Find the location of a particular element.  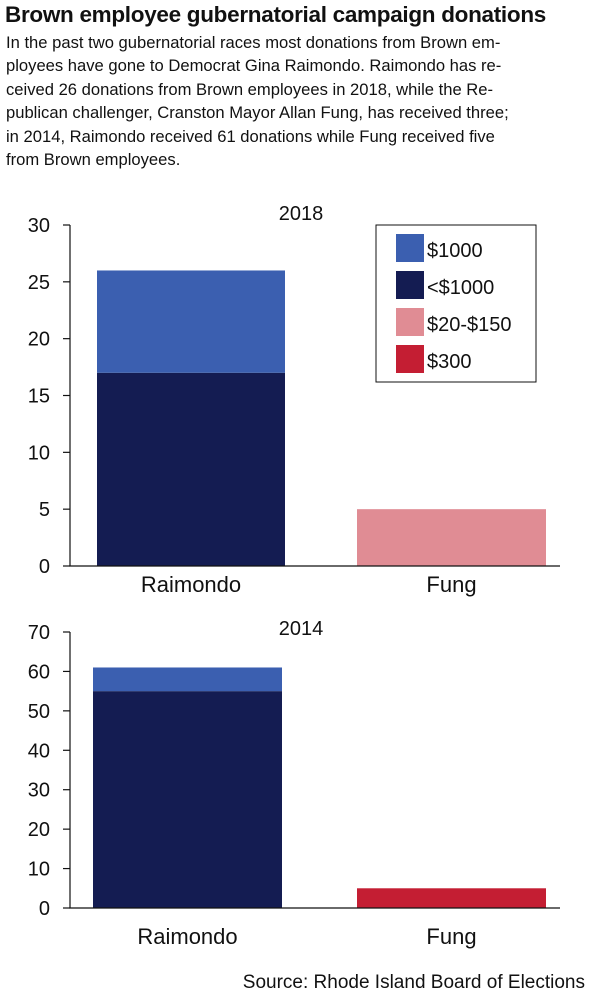

y-tick-label: 40 is located at coordinates (39, 751).